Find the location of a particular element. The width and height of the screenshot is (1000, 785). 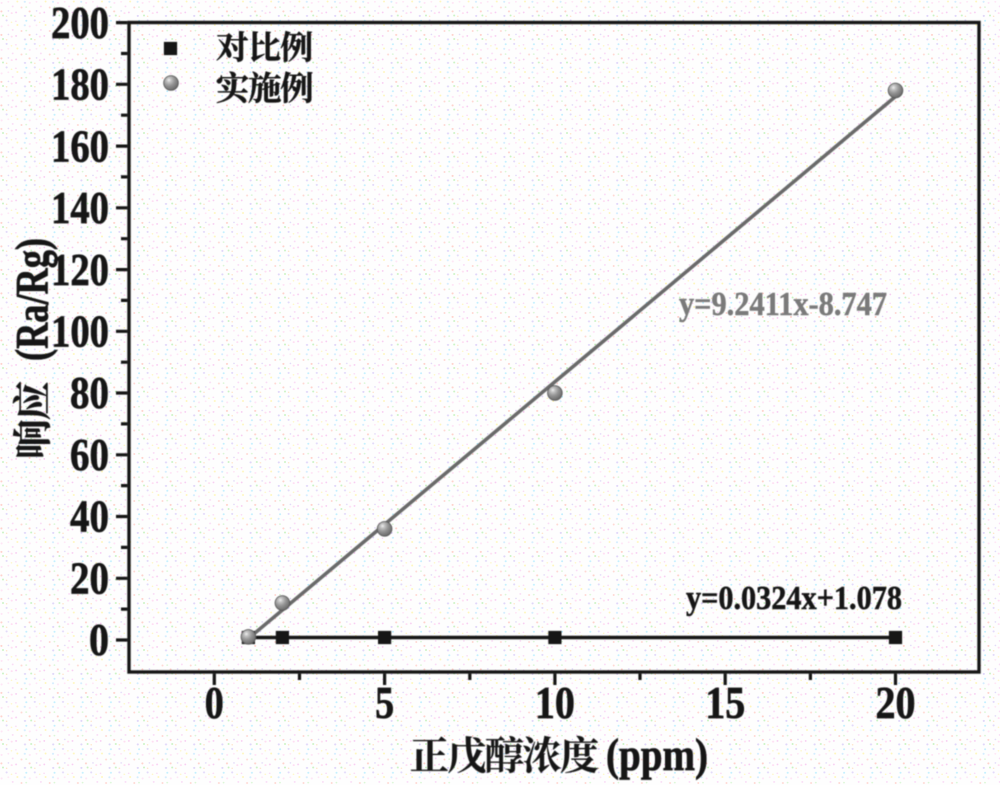

svg-text: 5 is located at coordinates (384, 702).